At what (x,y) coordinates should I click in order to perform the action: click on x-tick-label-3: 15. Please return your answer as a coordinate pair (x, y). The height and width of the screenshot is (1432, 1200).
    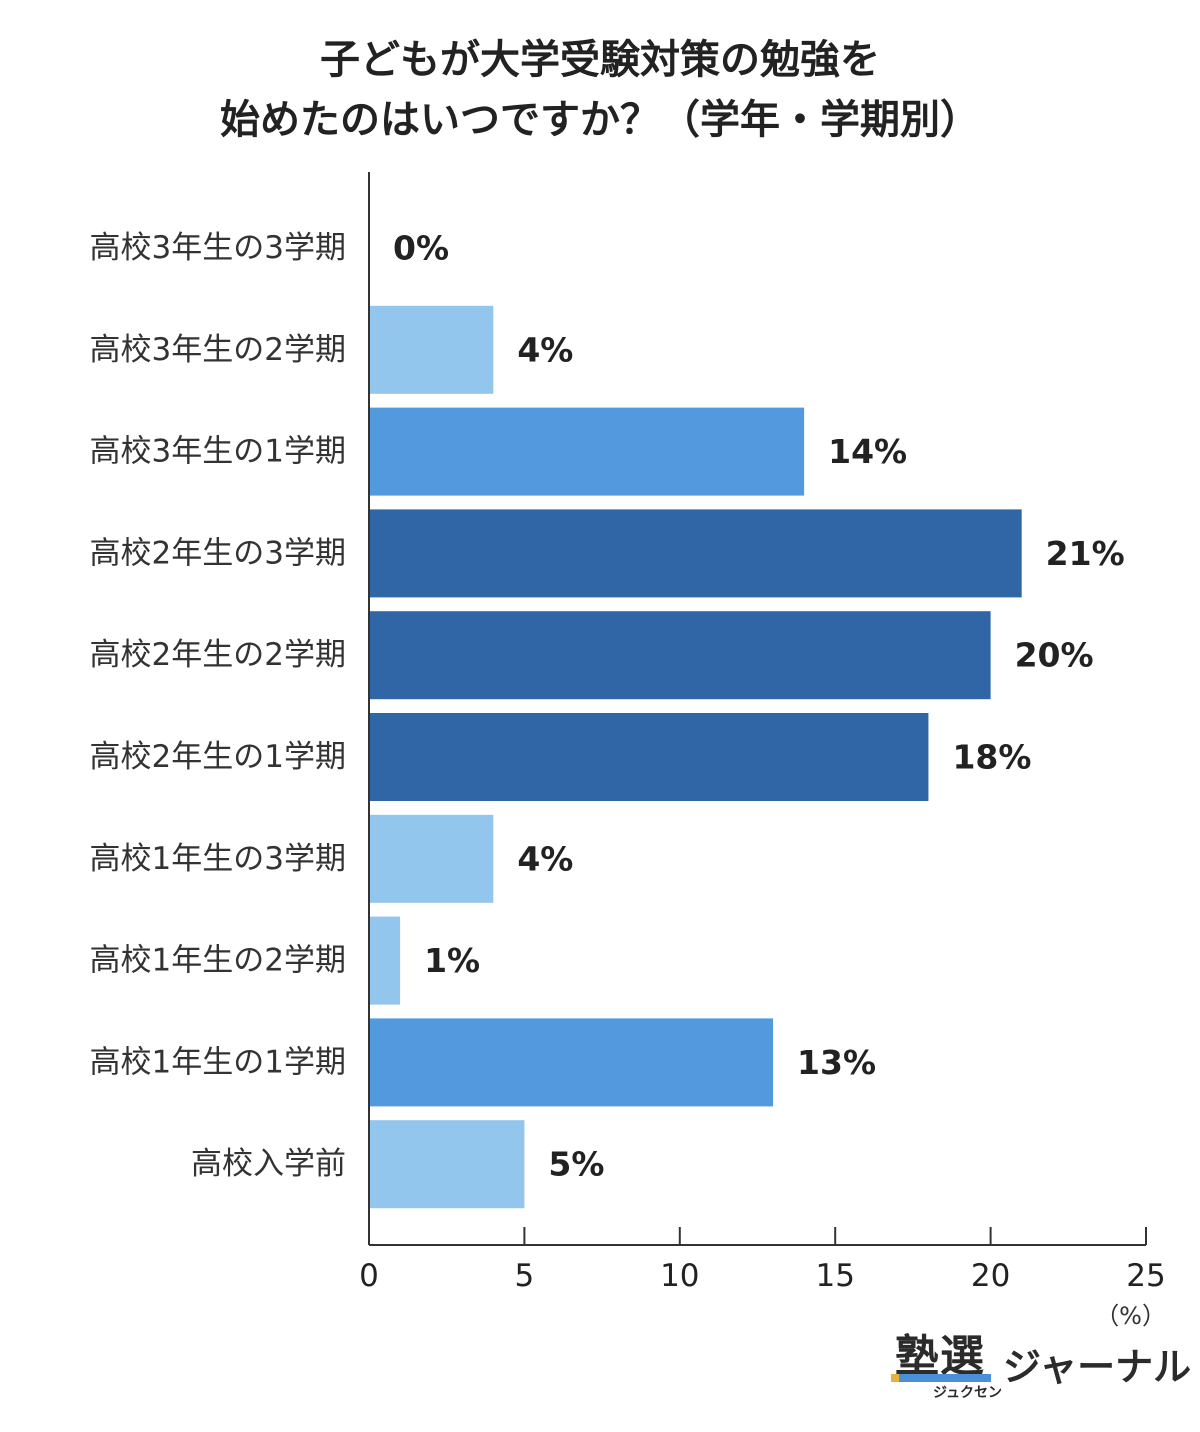
    Looking at the image, I should click on (834, 1276).